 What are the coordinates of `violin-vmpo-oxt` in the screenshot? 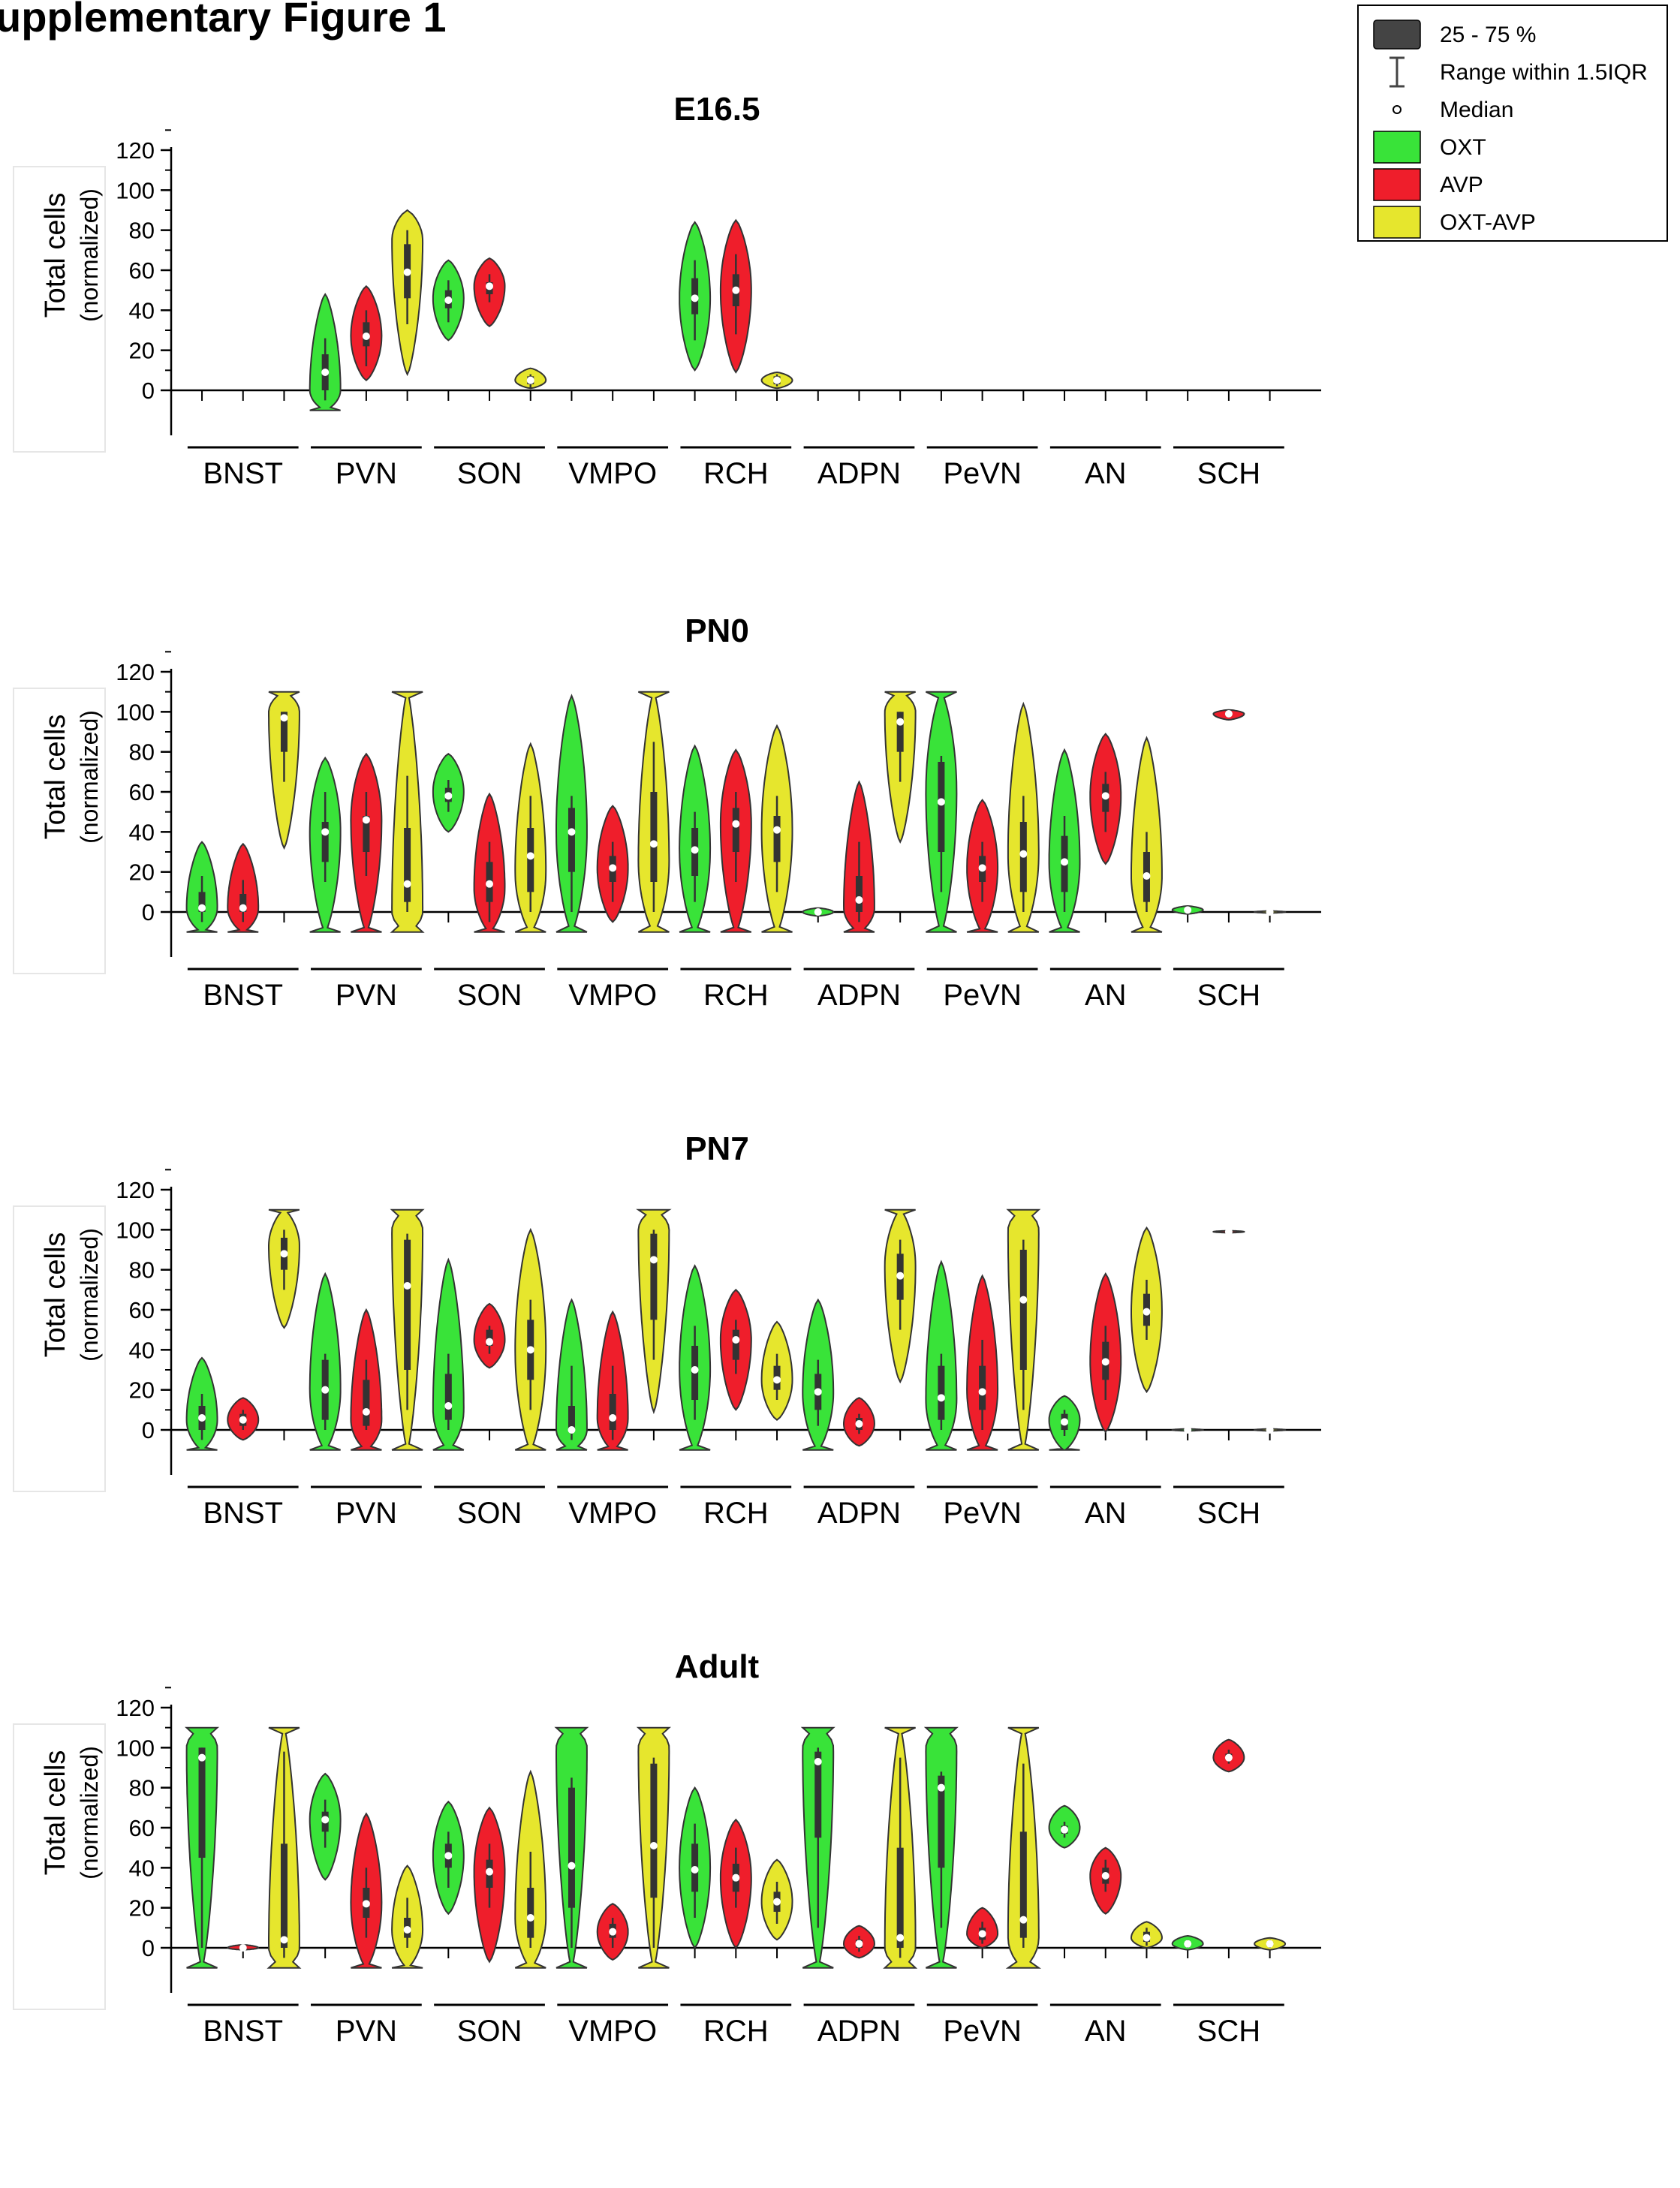 It's located at (571, 1374).